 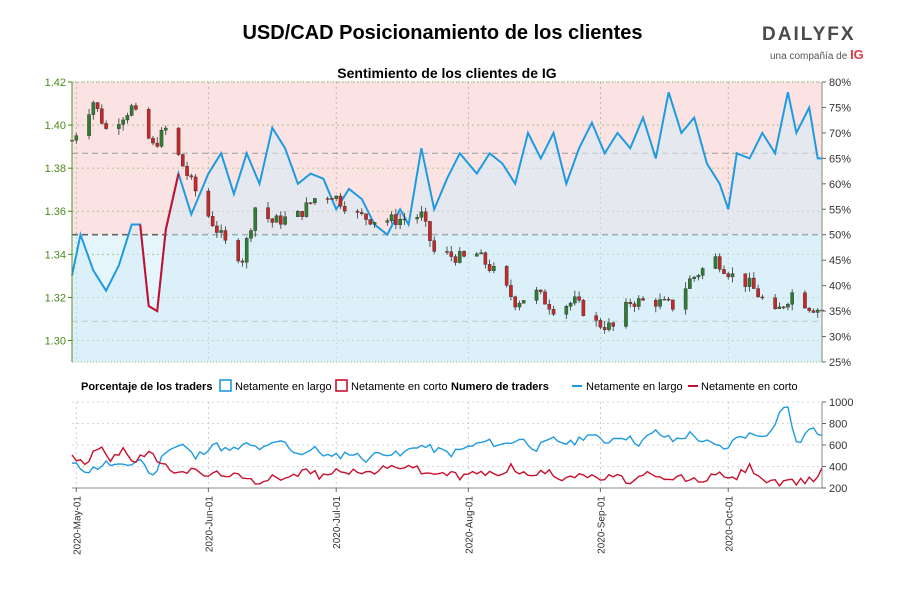 I want to click on legend-pct-long-label: Netamente en largo, so click(x=283, y=387).